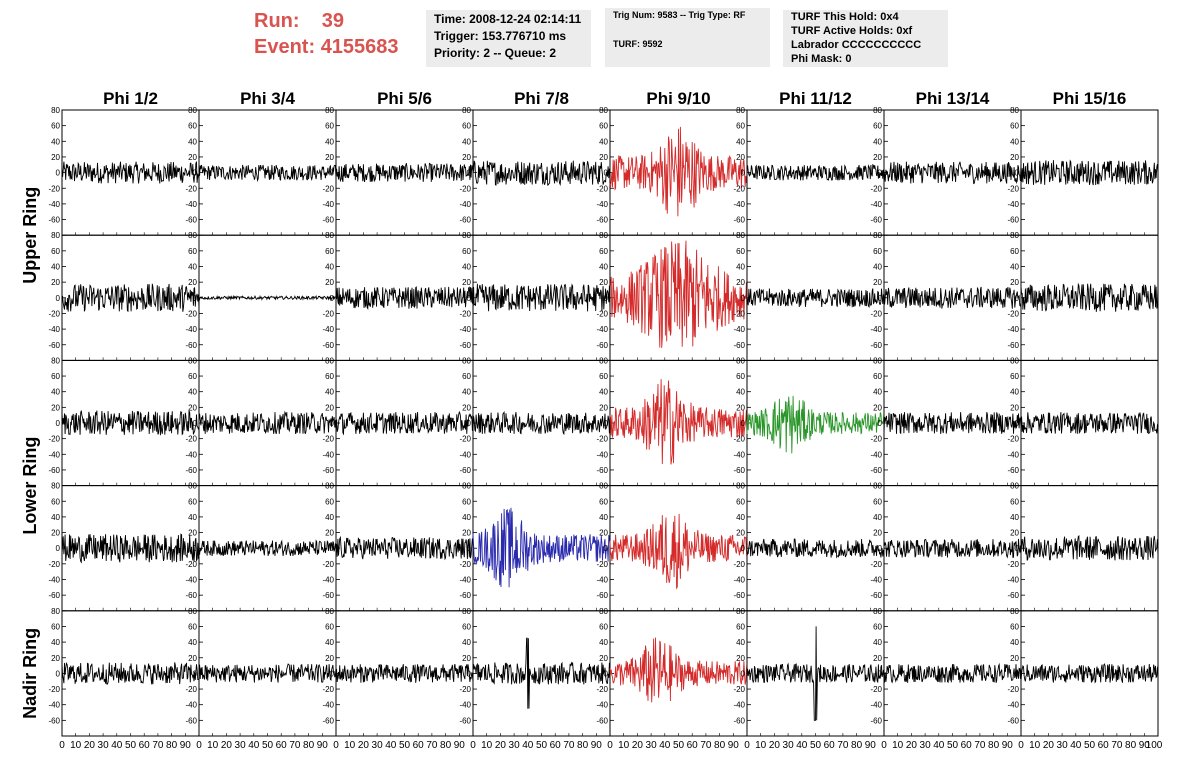  I want to click on x-tick-label: 30, so click(104, 745).